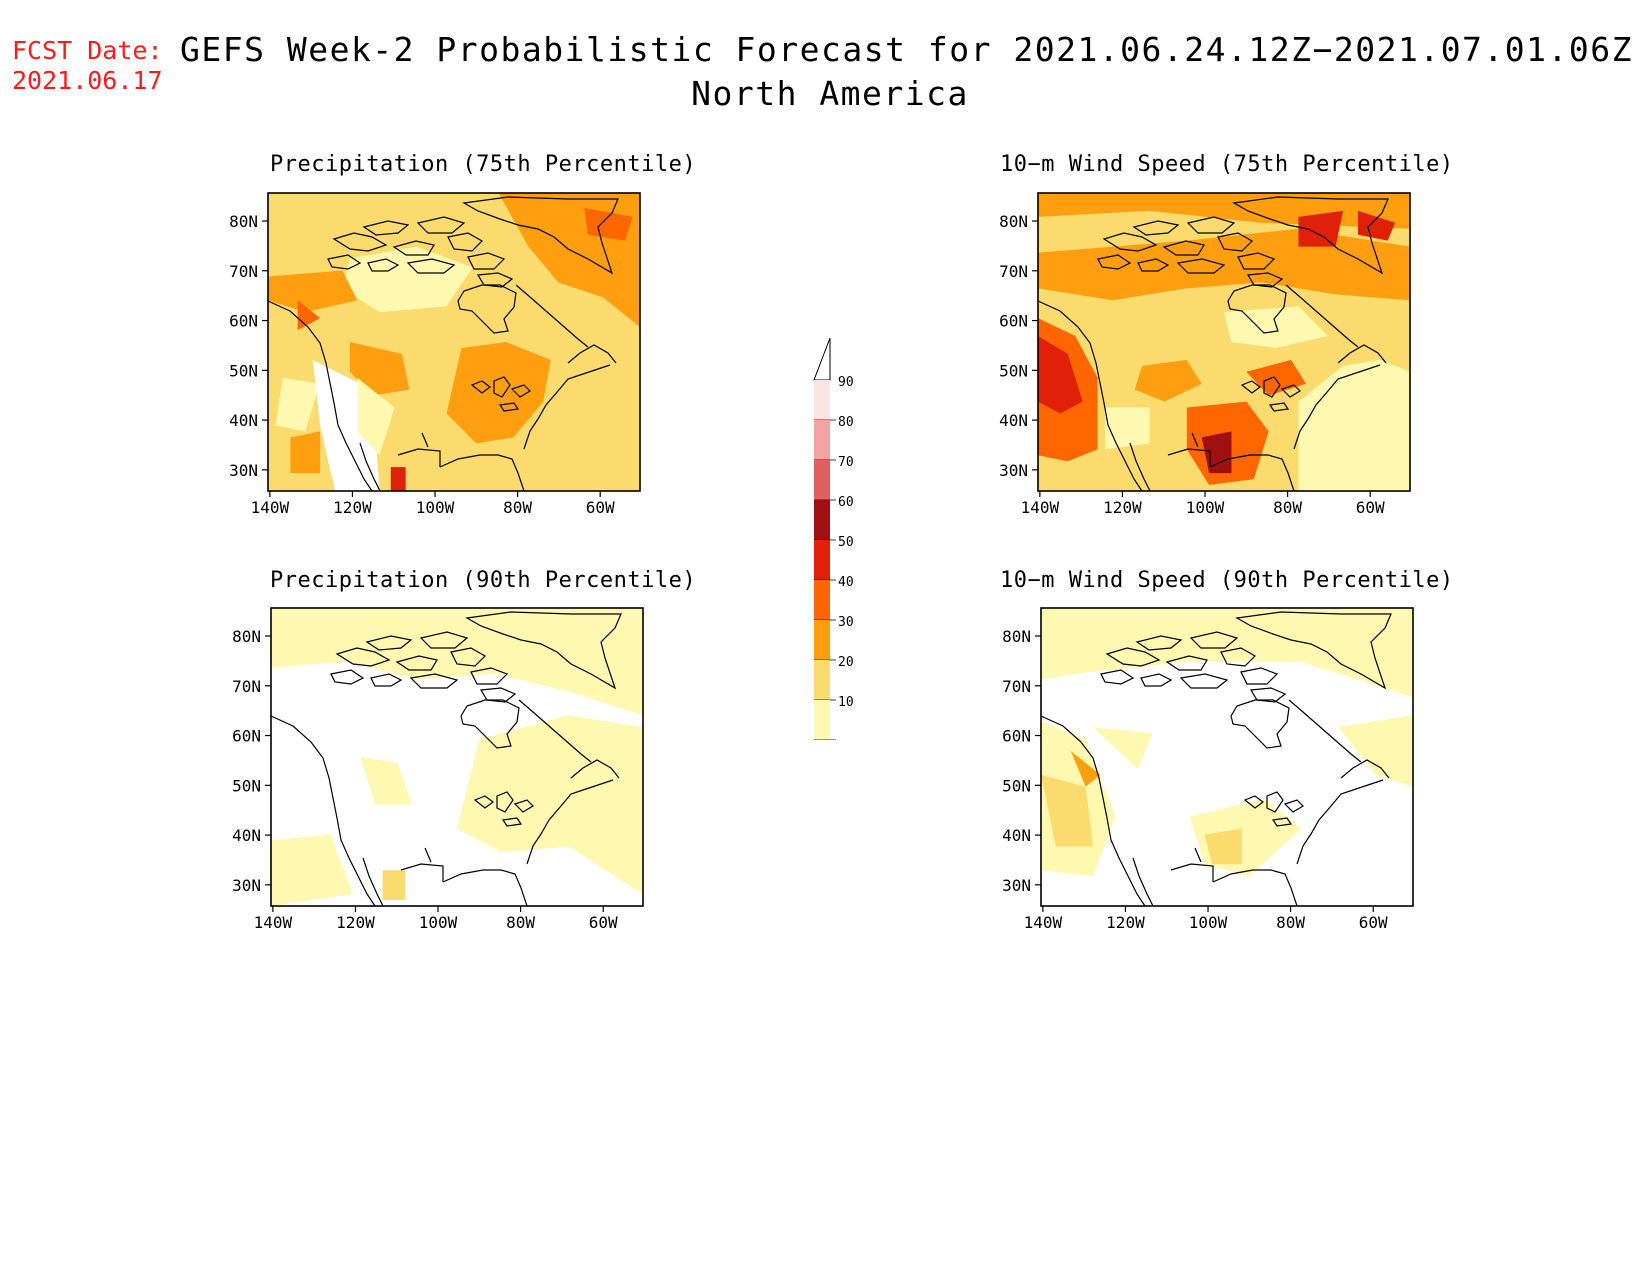  I want to click on map-precip-90: 80N 70N 60N 50N 40N 30N 140W 120W 100W 80W 60W, so click(438, 768).